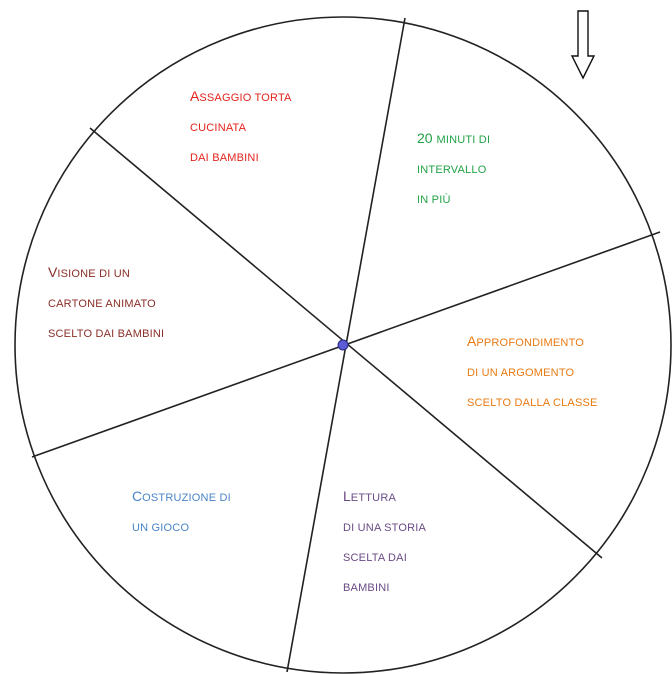 This screenshot has height=674, width=672. I want to click on segment-label-cake: ASSAGGIO TORTA CUCINATA DAI BAMBINI, so click(241, 127).